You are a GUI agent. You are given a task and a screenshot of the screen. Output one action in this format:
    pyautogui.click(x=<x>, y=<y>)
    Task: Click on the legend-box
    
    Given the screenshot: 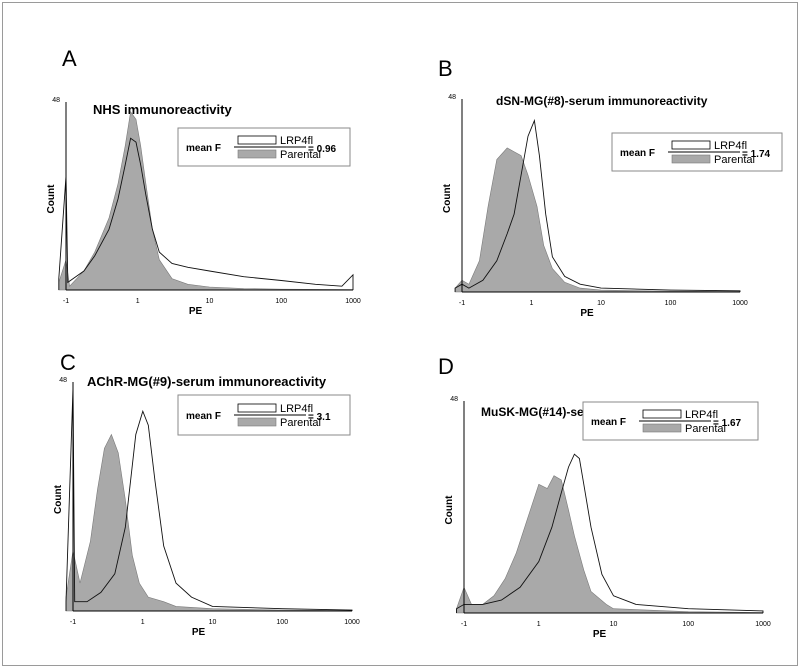 What is the action you would take?
    pyautogui.click(x=264, y=147)
    